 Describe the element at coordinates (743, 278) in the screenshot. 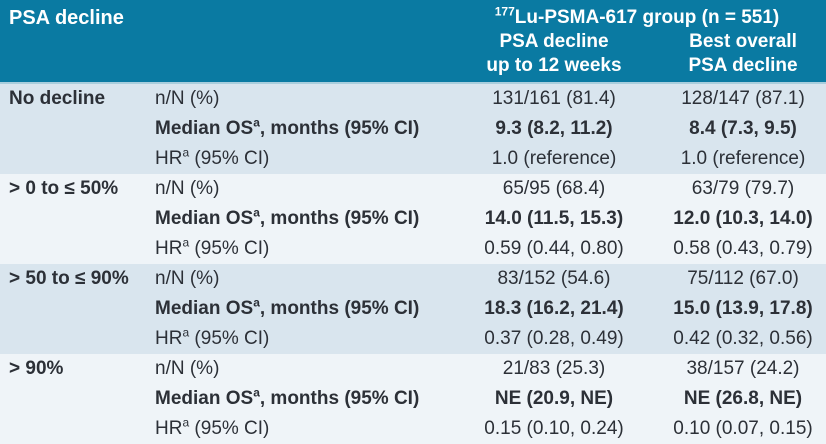

I see `value-nN-best: 75/112 (67.0)` at that location.